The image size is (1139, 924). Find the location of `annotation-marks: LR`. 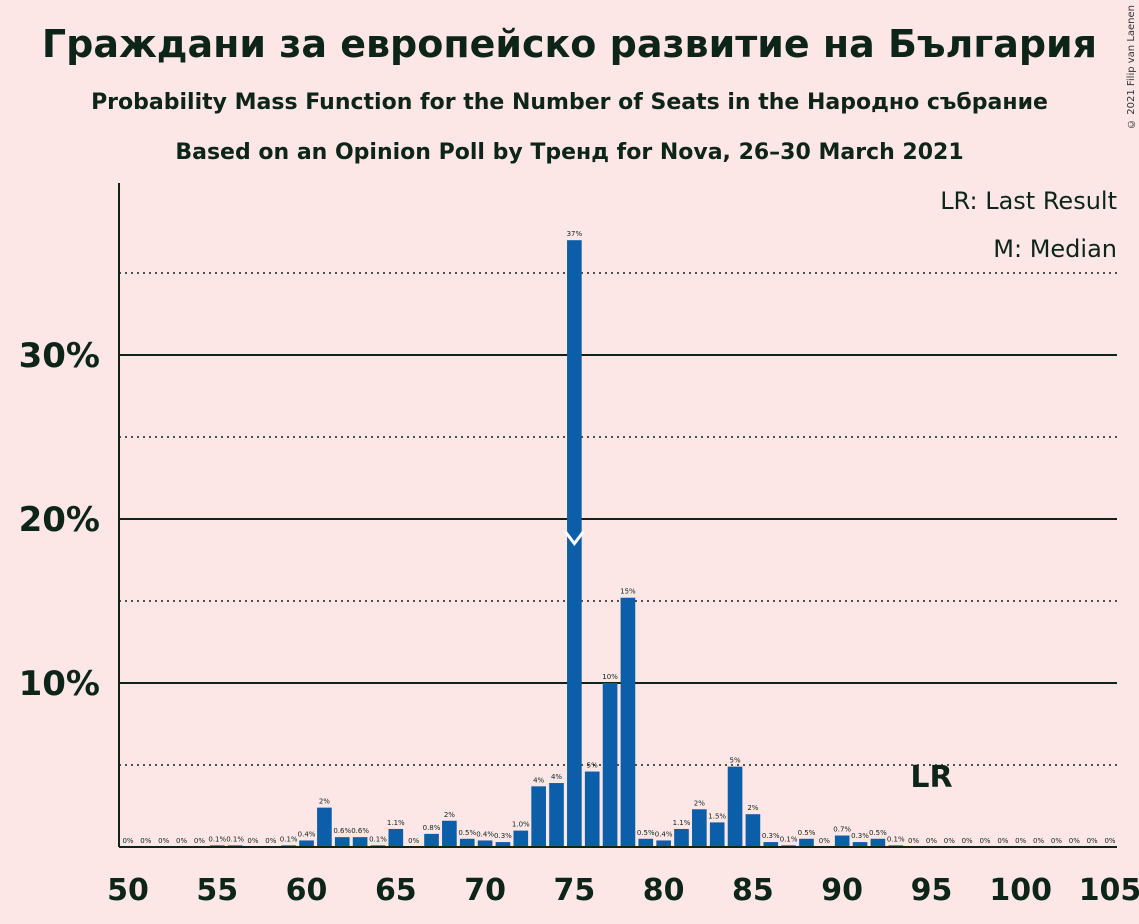

annotation-marks: LR is located at coordinates (758, 662).